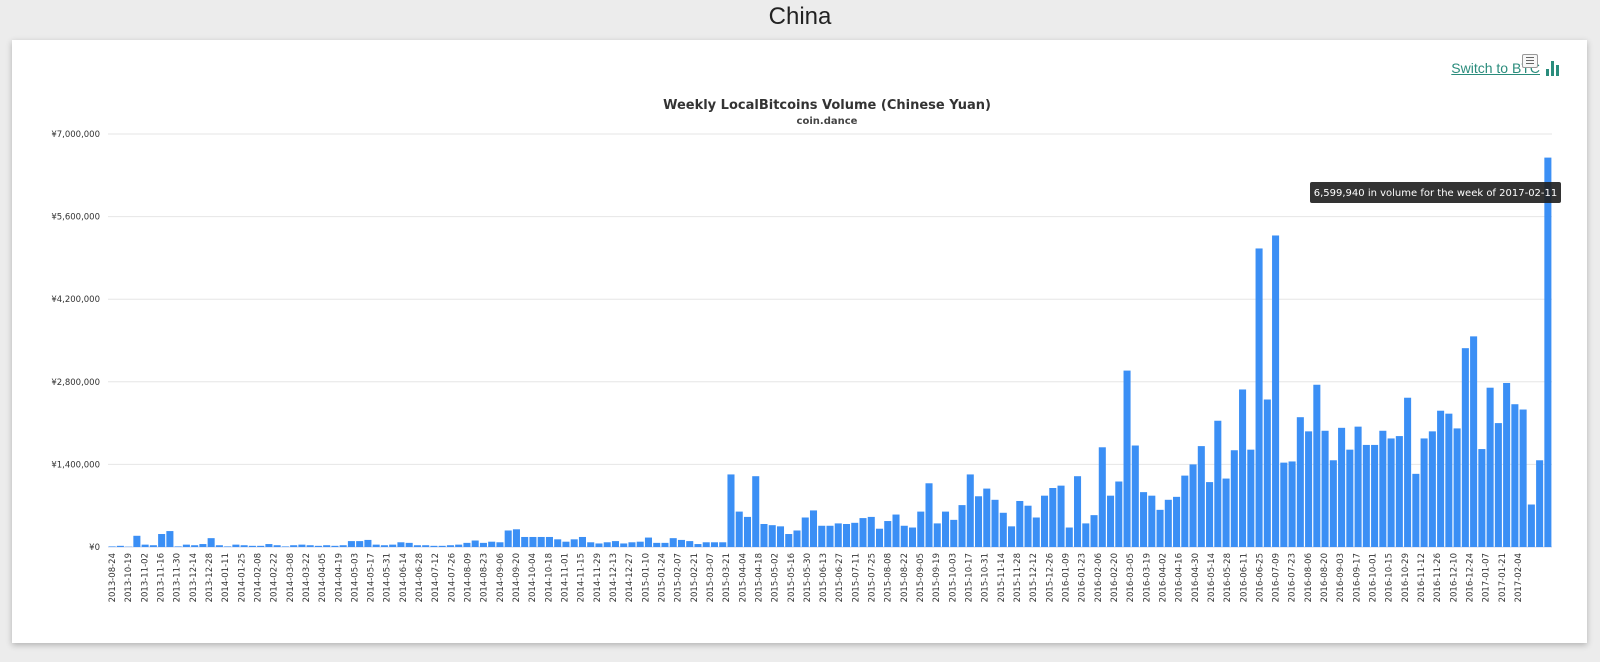 Image resolution: width=1600 pixels, height=662 pixels. I want to click on x-tick-label: 2015-01-24, so click(662, 577).